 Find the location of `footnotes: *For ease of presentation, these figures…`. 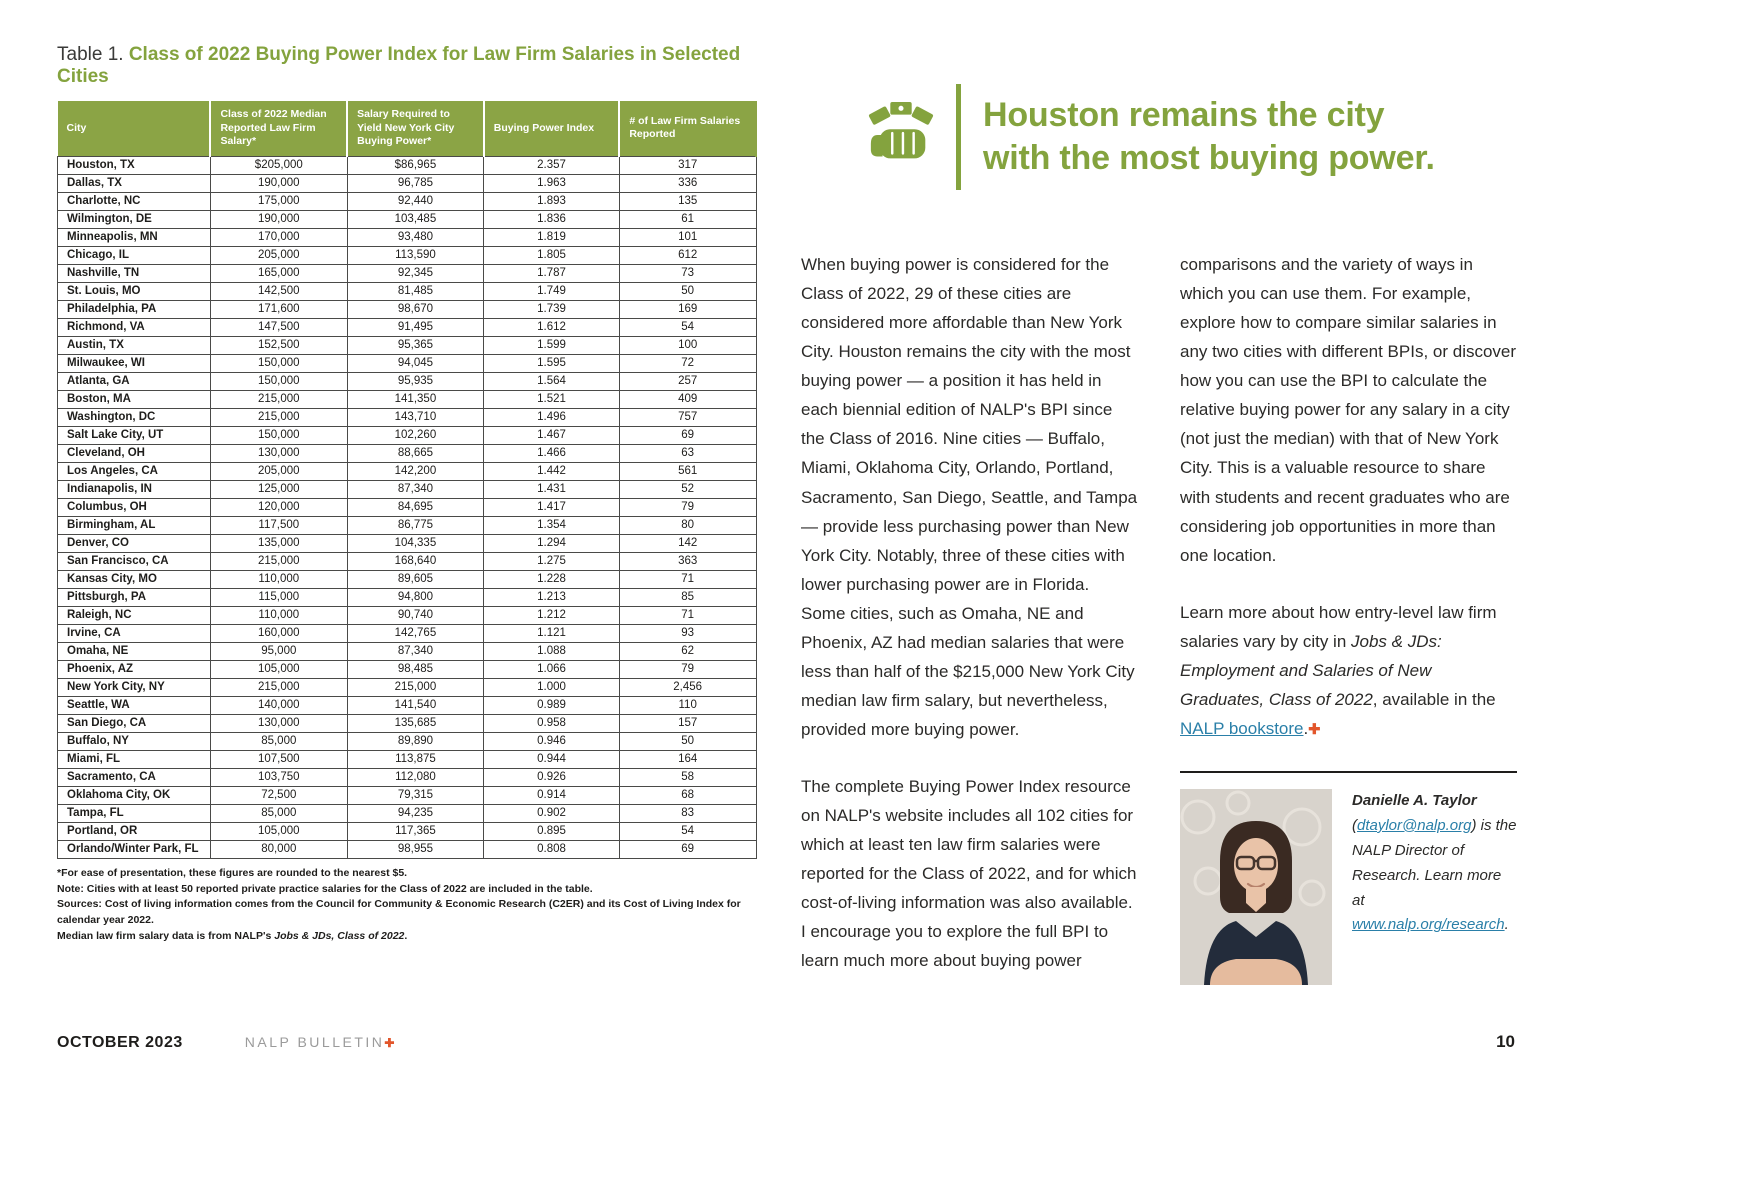

footnotes: *For ease of presentation, these figures… is located at coordinates (407, 905).